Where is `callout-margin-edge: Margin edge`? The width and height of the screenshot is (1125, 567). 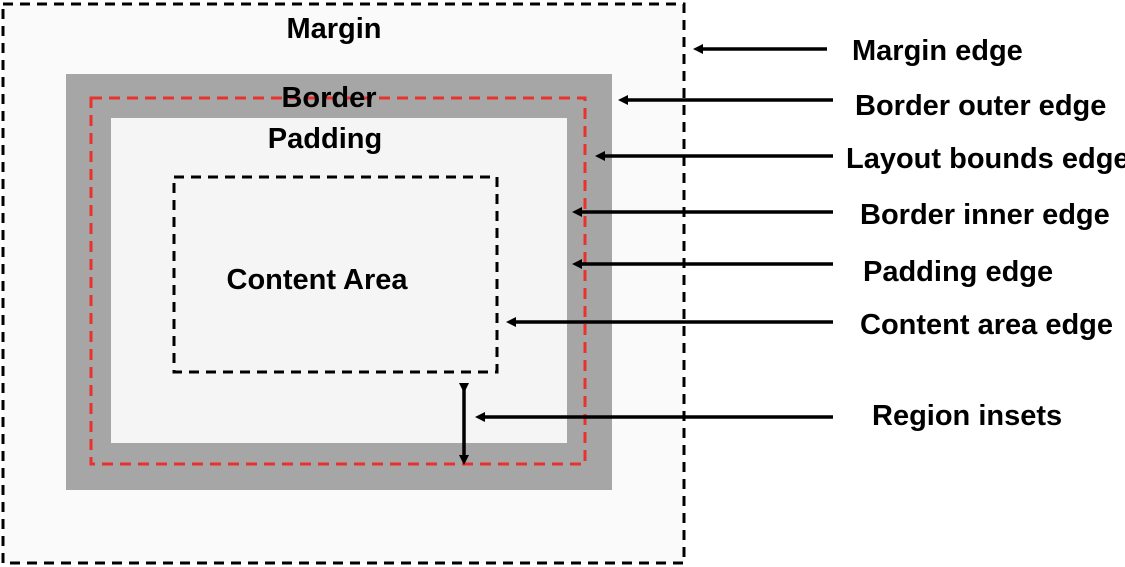 callout-margin-edge: Margin edge is located at coordinates (937, 51).